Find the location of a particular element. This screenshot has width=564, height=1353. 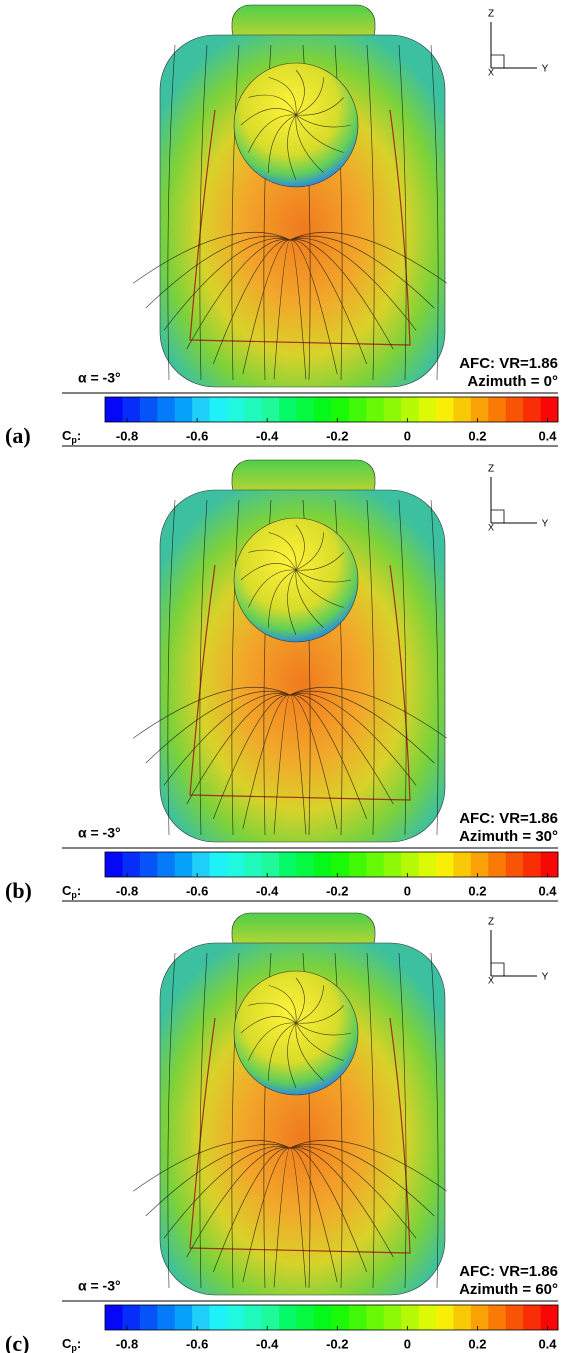

colorbar-tick-label: -0.6 is located at coordinates (197, 1343).